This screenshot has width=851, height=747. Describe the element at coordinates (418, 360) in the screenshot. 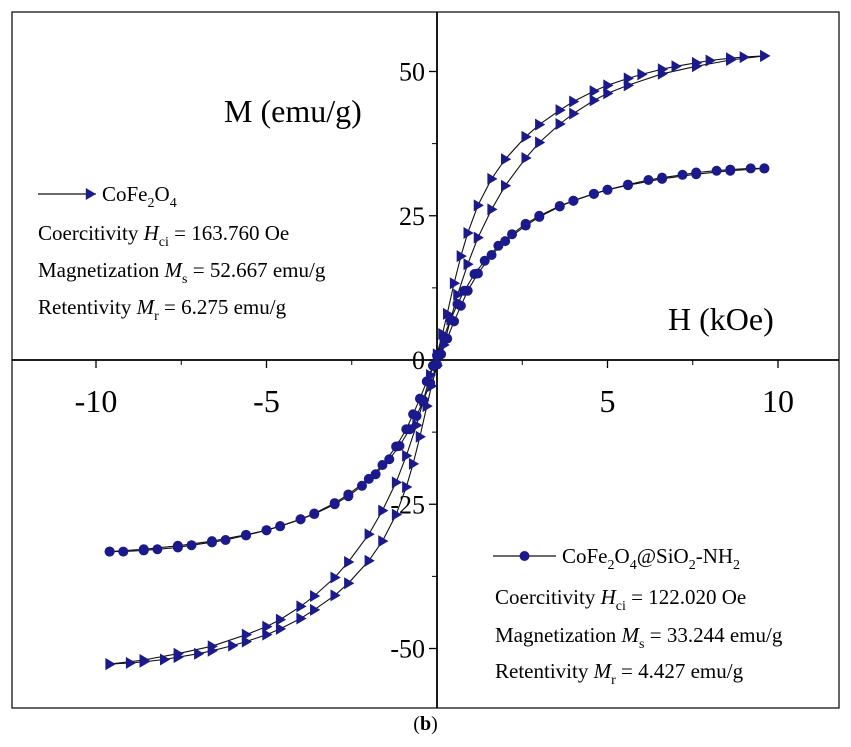

I see `y-tick-label: 0` at that location.